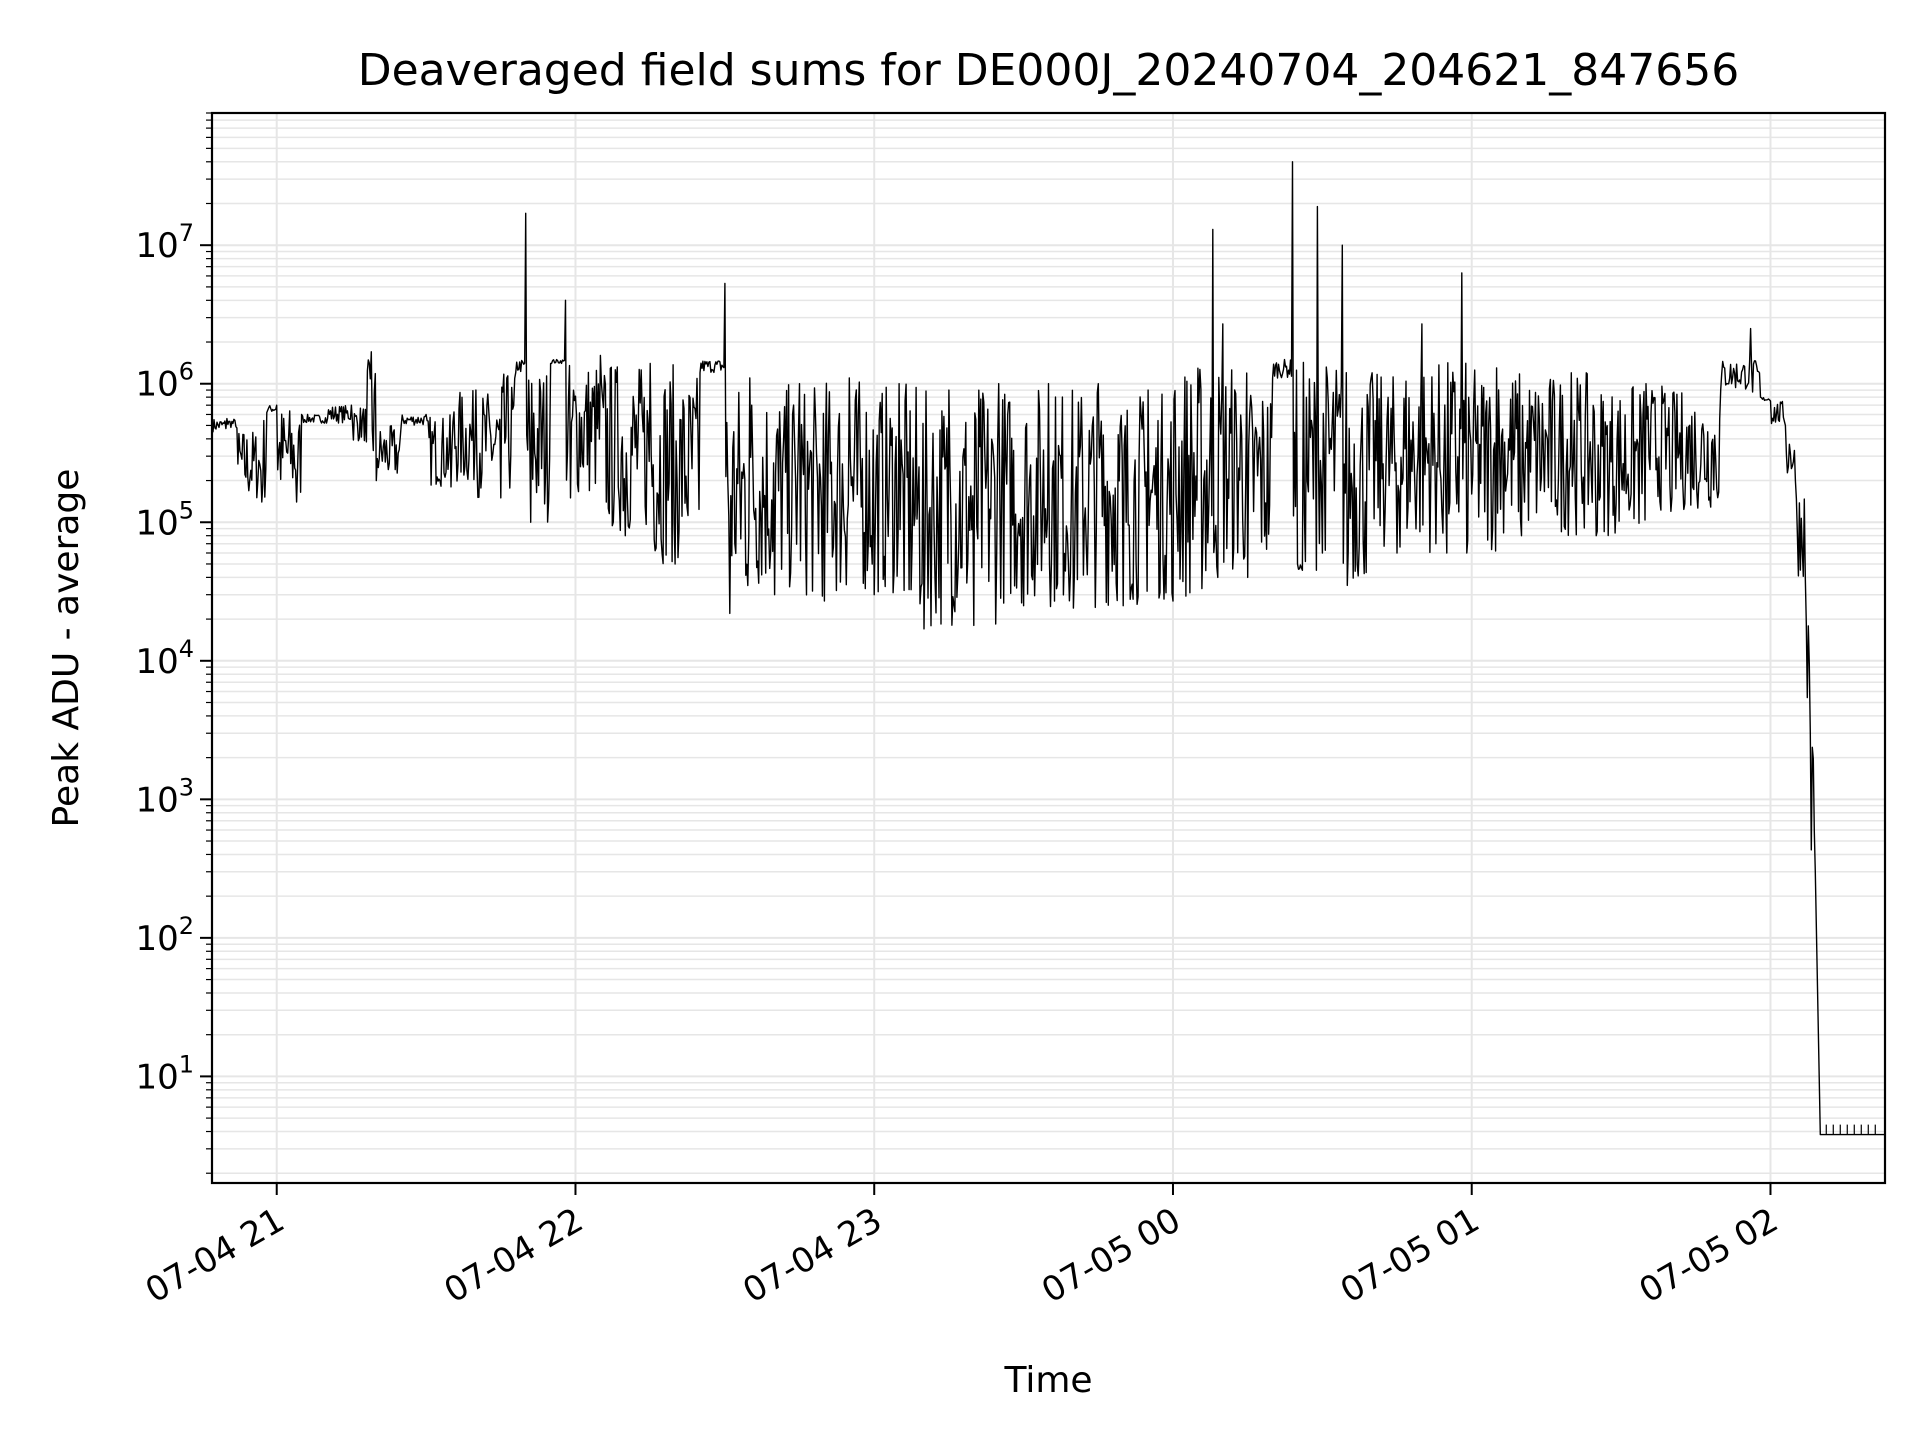  What do you see at coordinates (164, 242) in the screenshot?
I see `y-tick-label: 10⁷` at bounding box center [164, 242].